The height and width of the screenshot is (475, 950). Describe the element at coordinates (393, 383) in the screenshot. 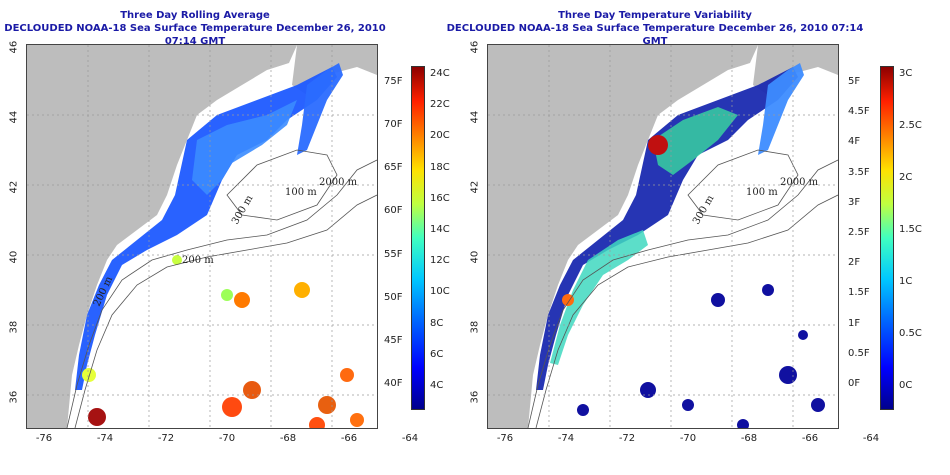

I see `colorbar-f-label: 40F` at that location.